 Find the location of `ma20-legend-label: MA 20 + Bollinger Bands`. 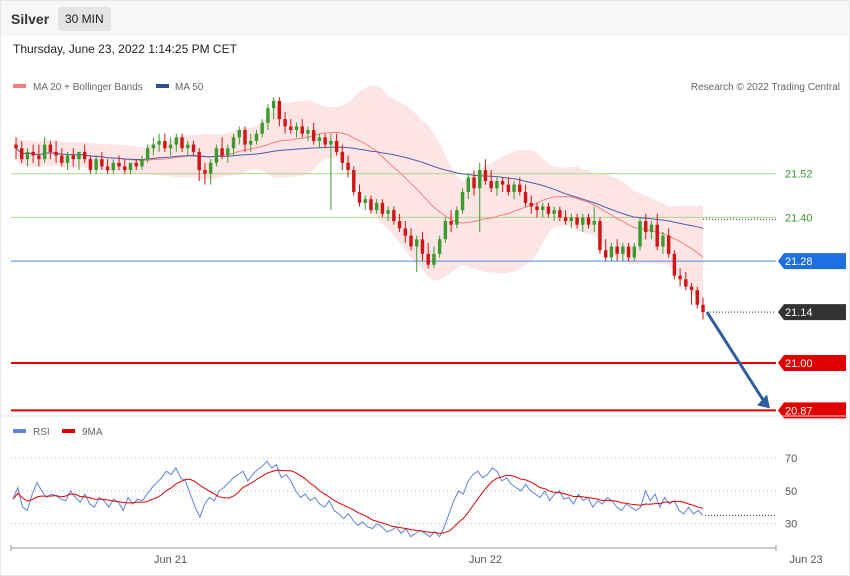

ma20-legend-label: MA 20 + Bollinger Bands is located at coordinates (88, 87).